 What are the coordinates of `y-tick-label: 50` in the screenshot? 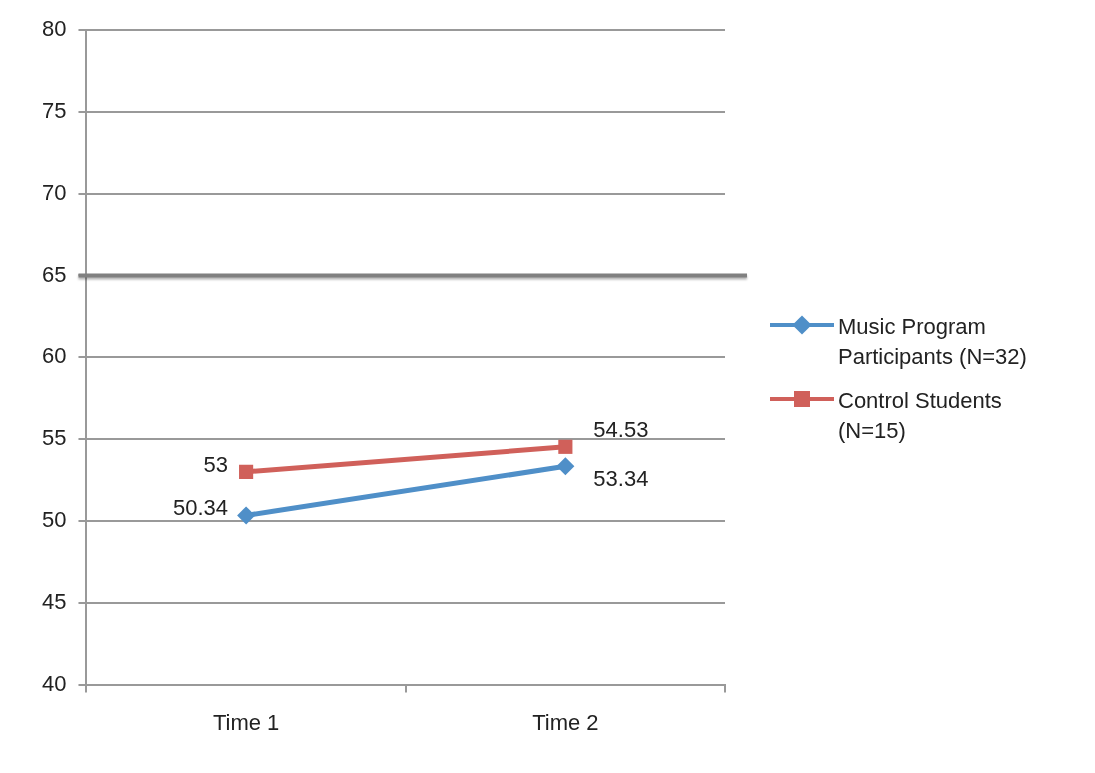 It's located at (54, 520).